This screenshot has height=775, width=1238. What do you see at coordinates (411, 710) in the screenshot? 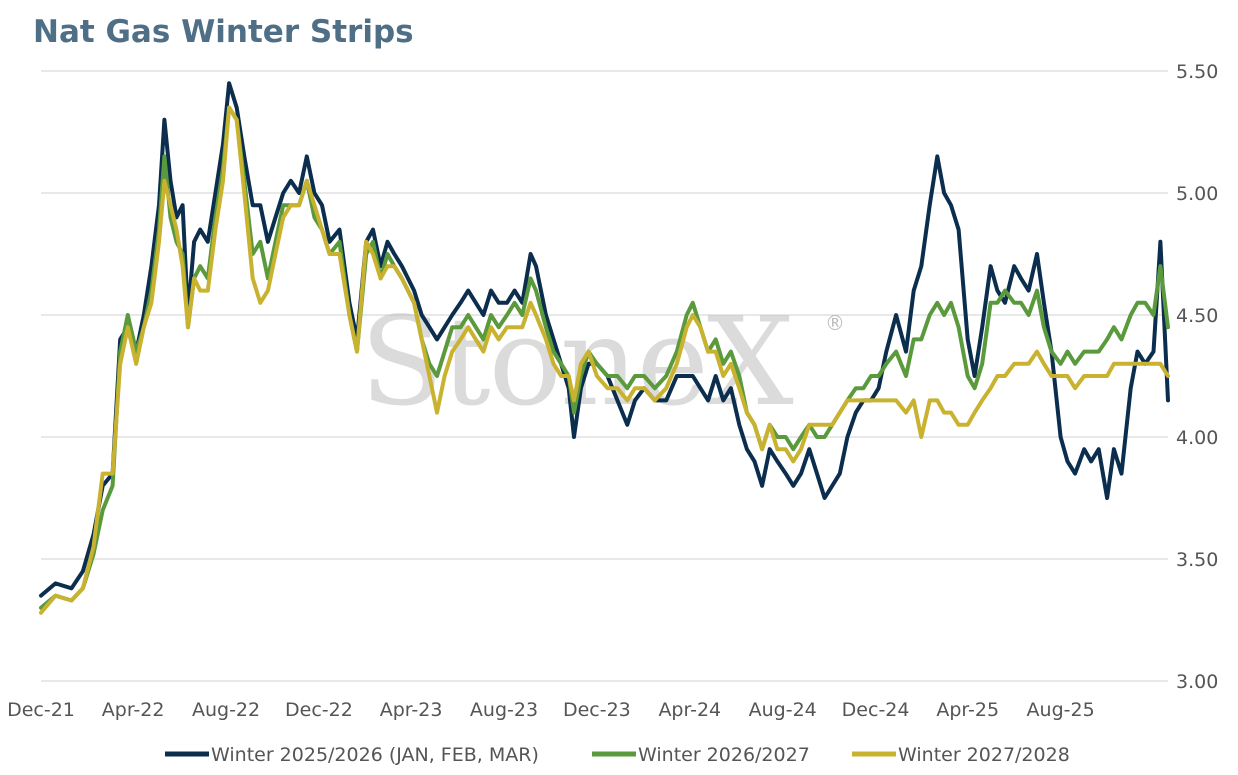
I see `x-tick-label: Apr-23` at bounding box center [411, 710].